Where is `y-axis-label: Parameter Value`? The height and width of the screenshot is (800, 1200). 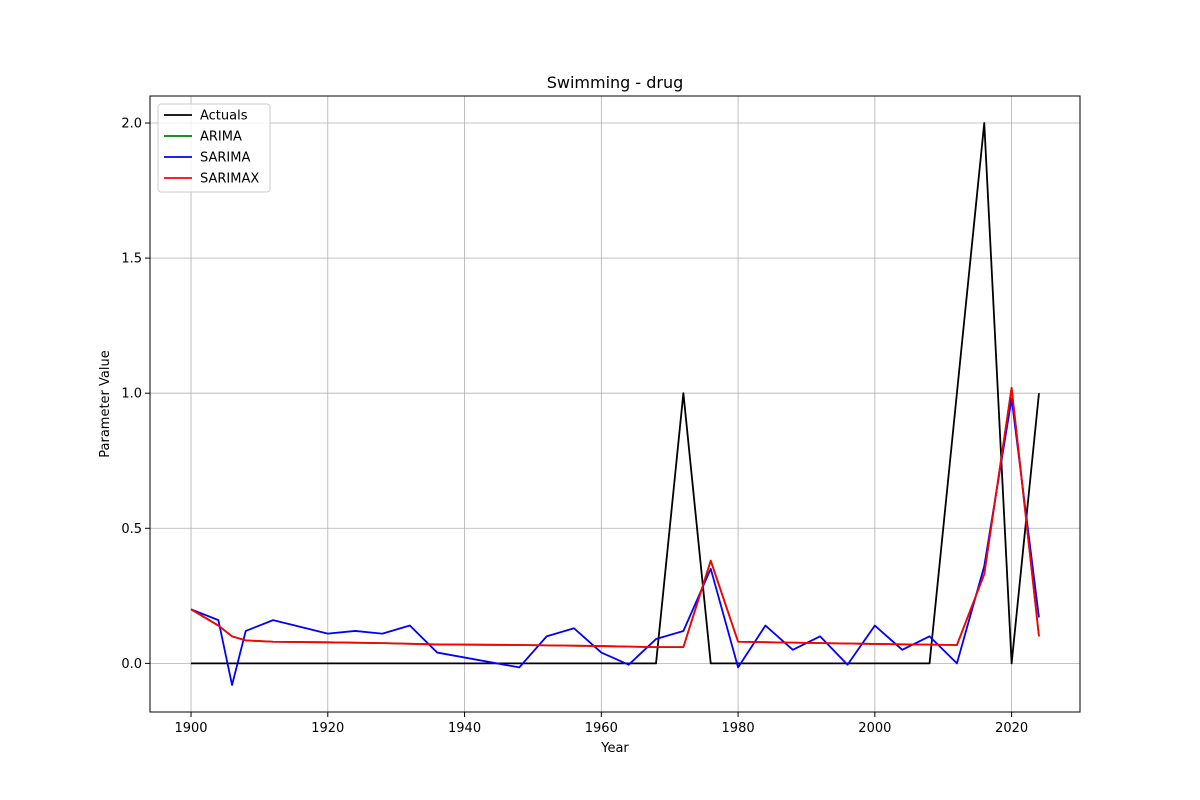
y-axis-label: Parameter Value is located at coordinates (105, 403).